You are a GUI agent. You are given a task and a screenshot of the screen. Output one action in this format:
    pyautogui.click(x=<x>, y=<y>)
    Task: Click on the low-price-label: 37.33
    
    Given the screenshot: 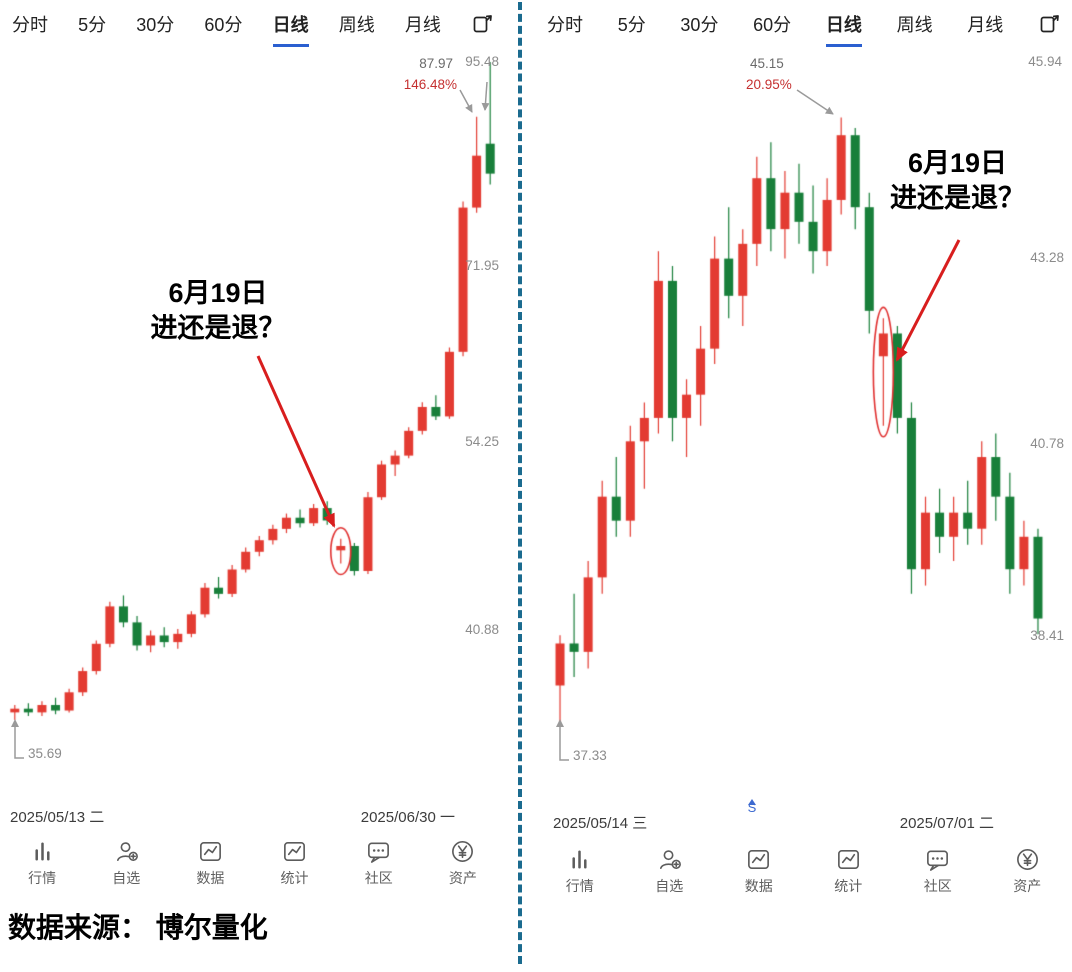 What is the action you would take?
    pyautogui.click(x=590, y=755)
    